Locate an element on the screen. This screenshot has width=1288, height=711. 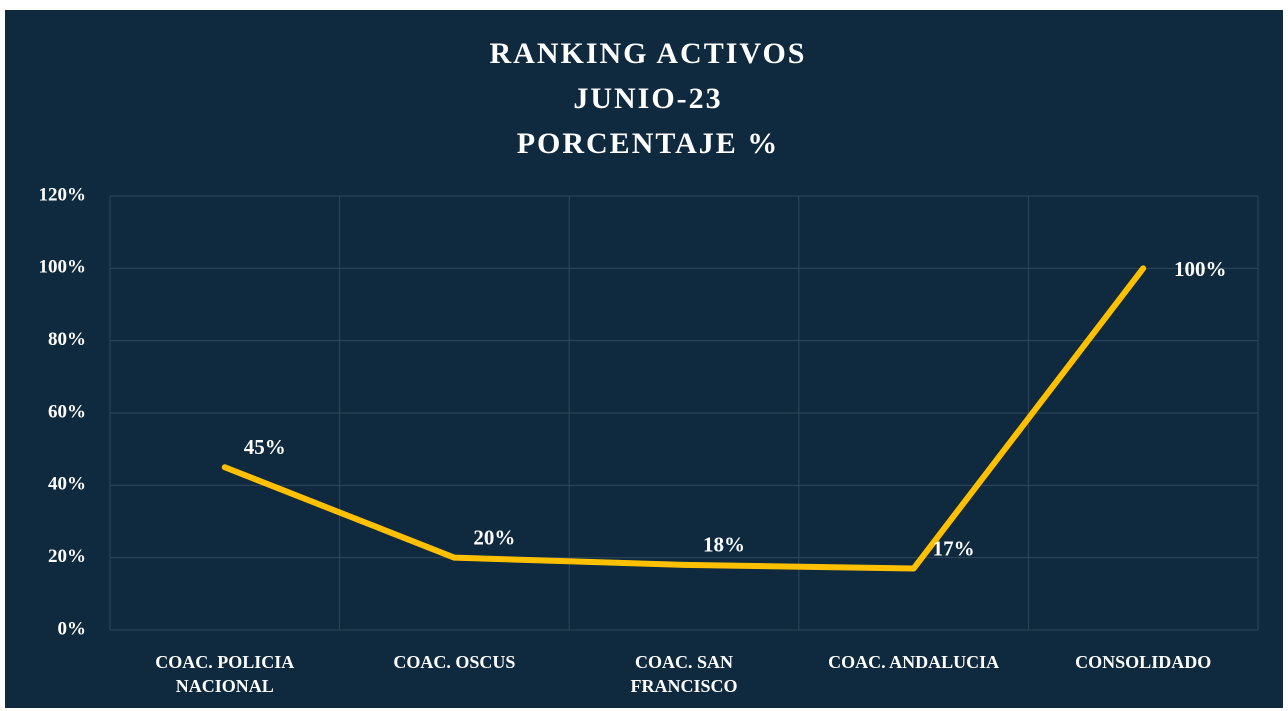
x-tick-label: COAC. ANDALUCIA is located at coordinates (914, 662).